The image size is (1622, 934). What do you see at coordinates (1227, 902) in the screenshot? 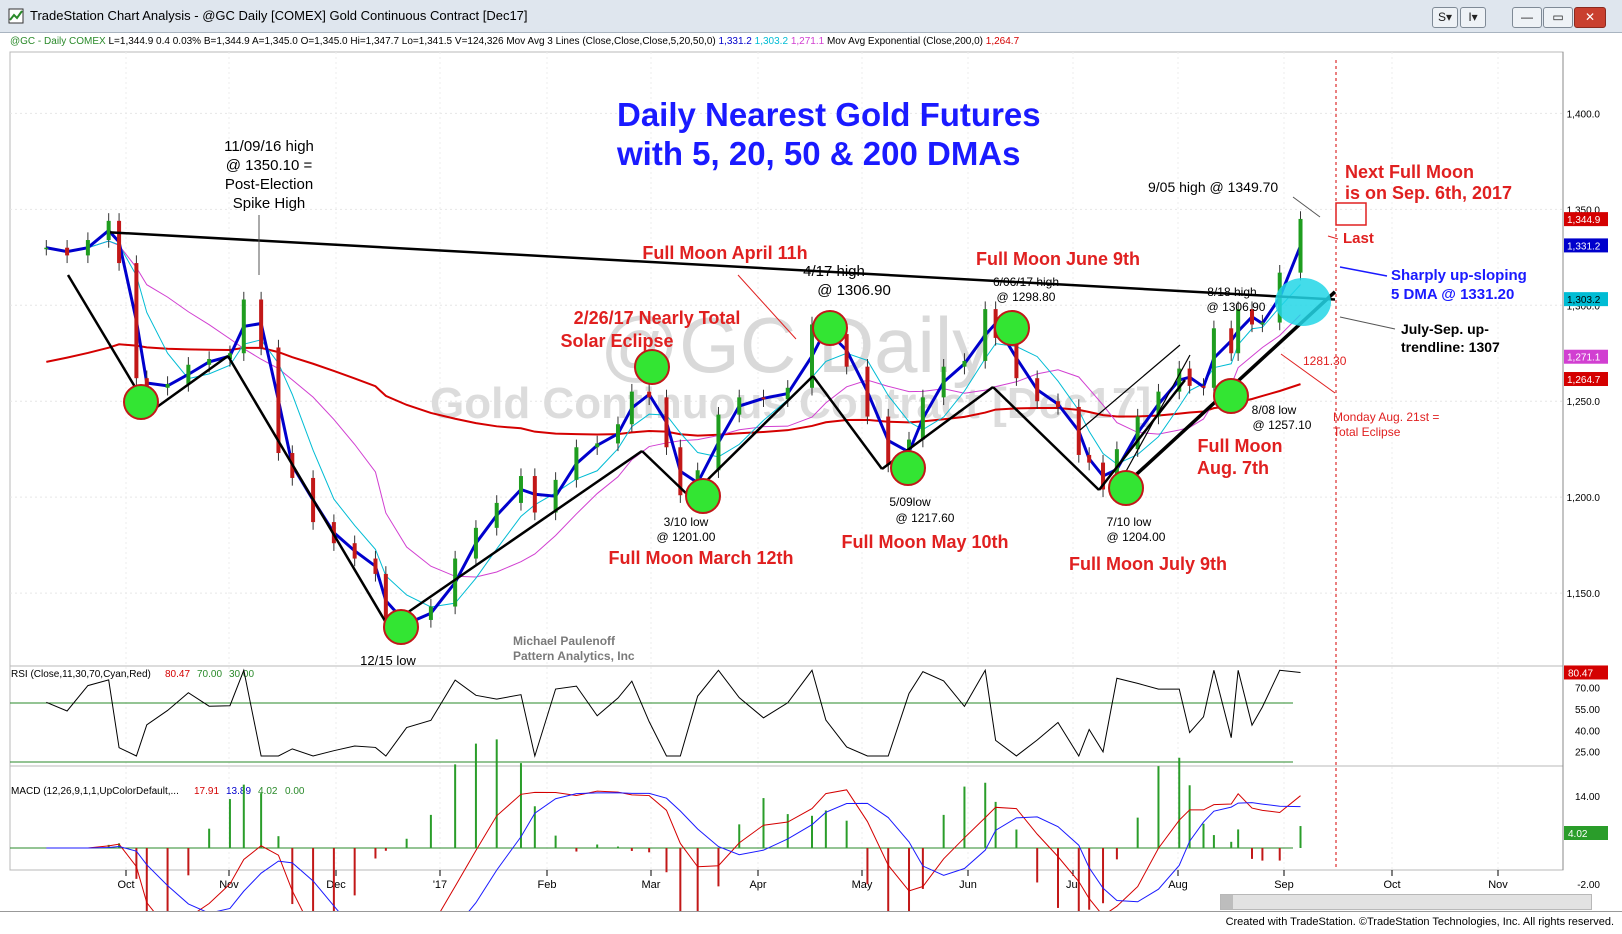
I see `scrollbar-thumb` at bounding box center [1227, 902].